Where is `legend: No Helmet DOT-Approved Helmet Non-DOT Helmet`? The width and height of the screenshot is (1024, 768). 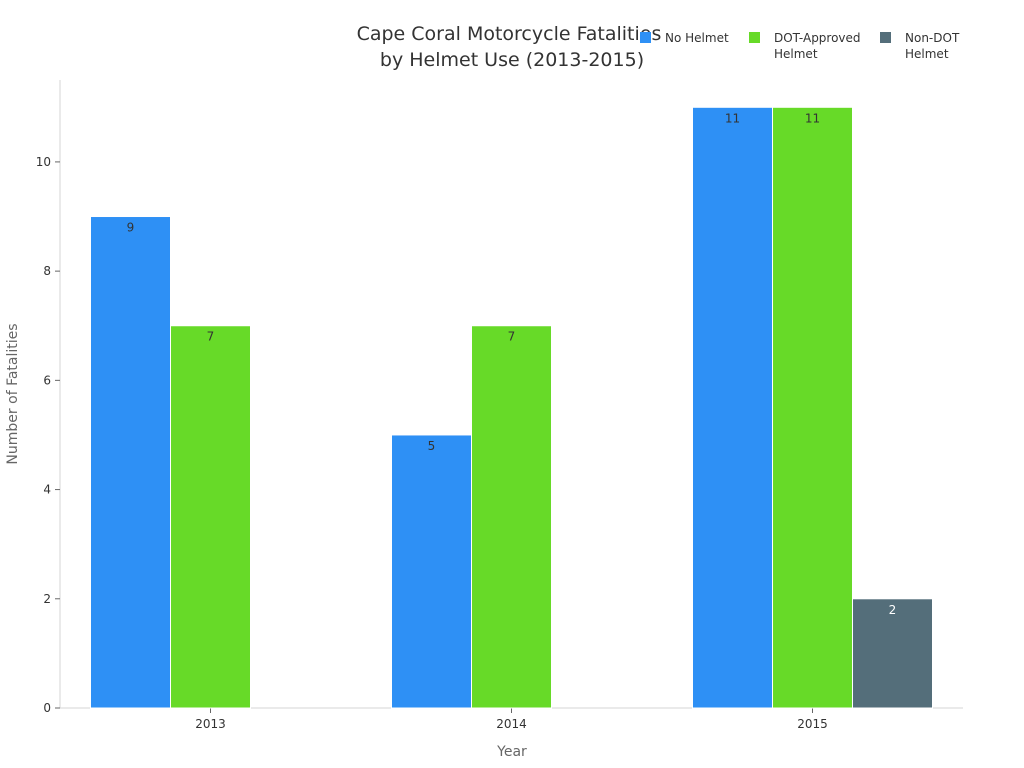 legend: No Helmet DOT-Approved Helmet Non-DOT Helmet is located at coordinates (800, 46).